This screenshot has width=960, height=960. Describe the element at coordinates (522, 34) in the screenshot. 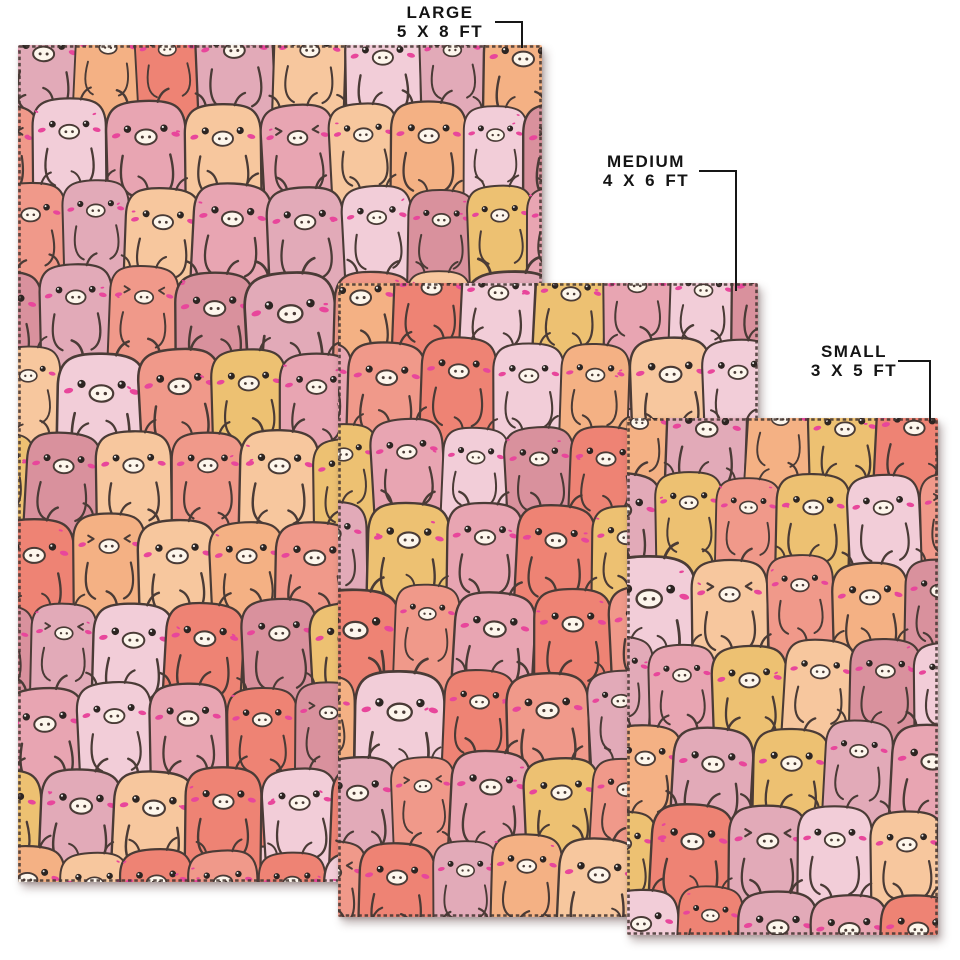

I see `pointer-line-large-vertical` at that location.